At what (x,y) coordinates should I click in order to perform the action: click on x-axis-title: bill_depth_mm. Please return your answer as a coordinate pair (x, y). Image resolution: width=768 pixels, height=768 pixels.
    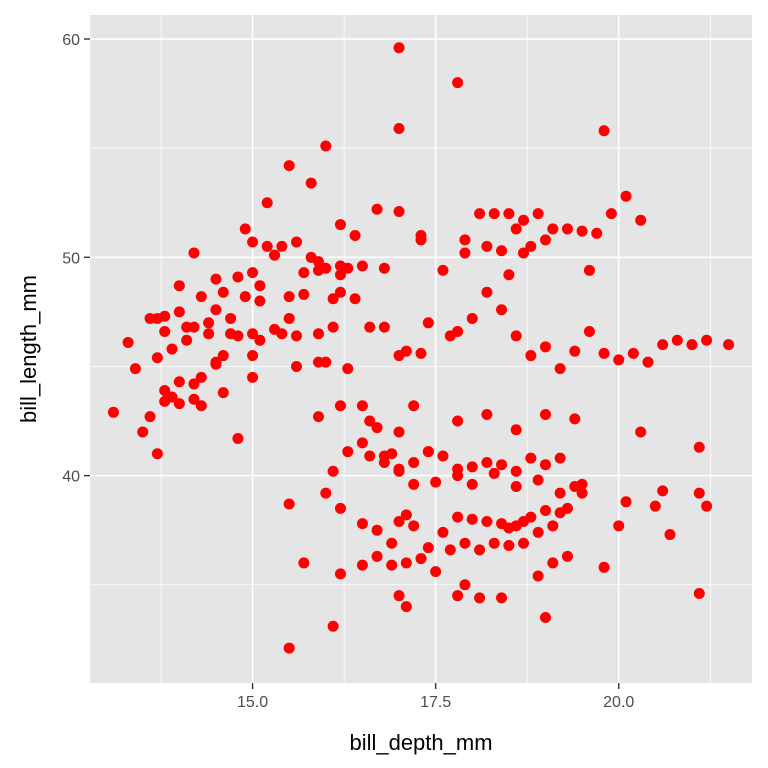
    Looking at the image, I should click on (420, 742).